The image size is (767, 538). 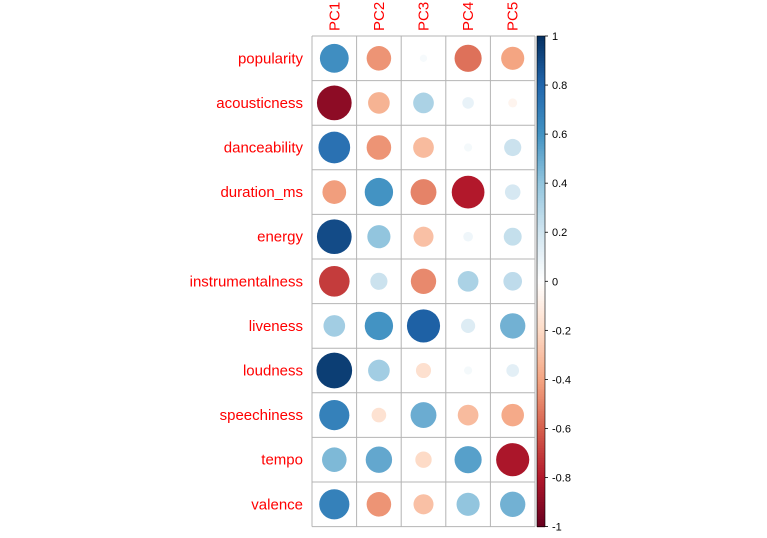 I want to click on column-label: PC4, so click(x=468, y=16).